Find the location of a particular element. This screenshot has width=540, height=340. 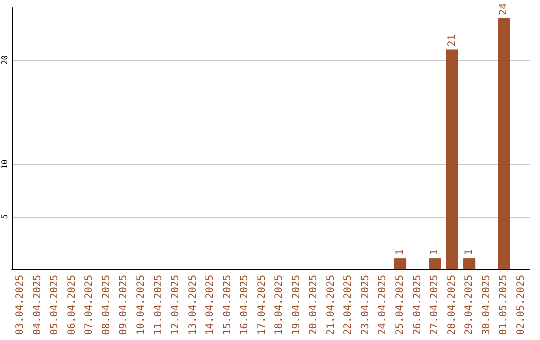

x-tick-label: 05.04.2025 is located at coordinates (55, 305).